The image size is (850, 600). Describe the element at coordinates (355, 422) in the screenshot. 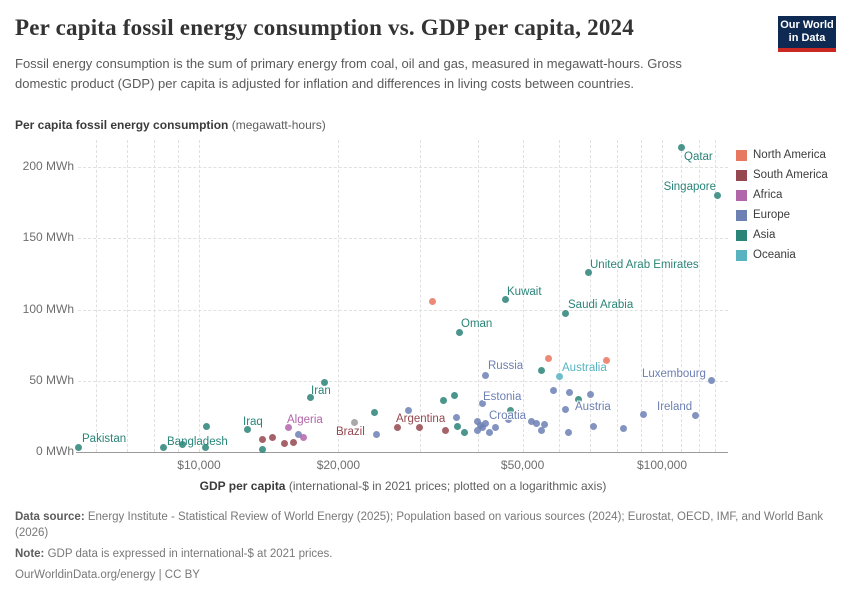

I see `scatter-point-other` at that location.